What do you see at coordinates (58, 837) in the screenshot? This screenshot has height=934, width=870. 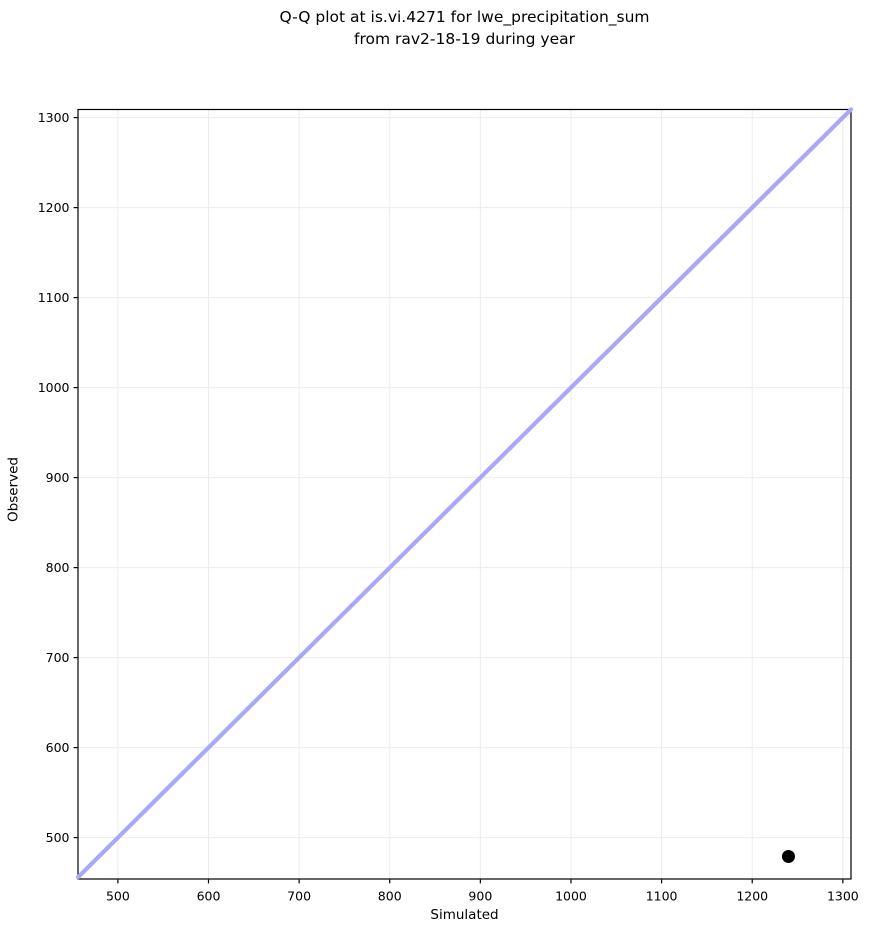 I see `y-tick-label: 500` at bounding box center [58, 837].